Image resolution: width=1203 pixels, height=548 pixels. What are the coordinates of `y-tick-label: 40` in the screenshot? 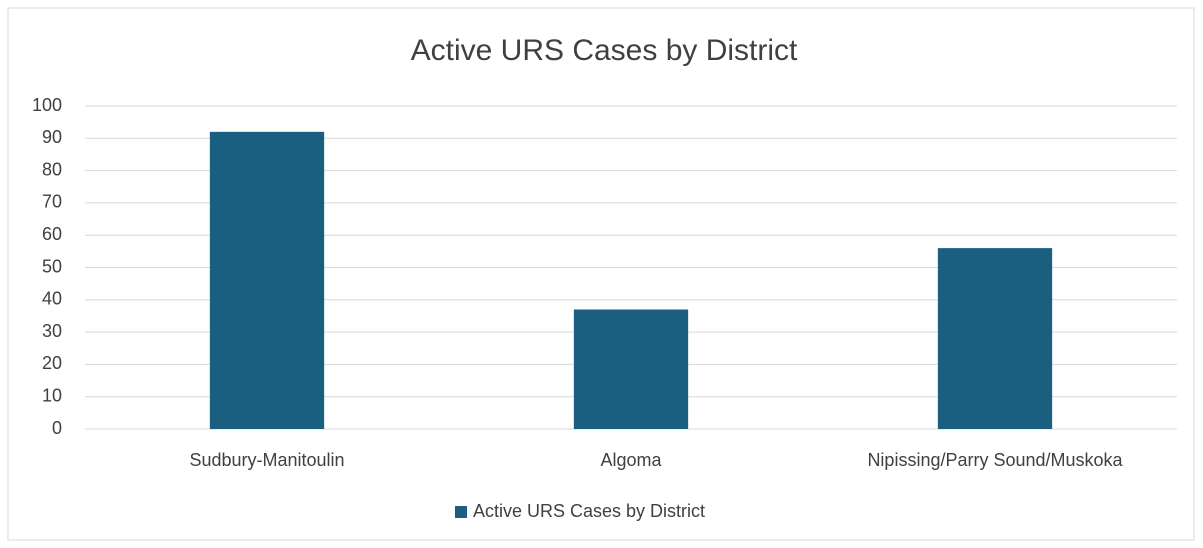 It's located at (52, 299).